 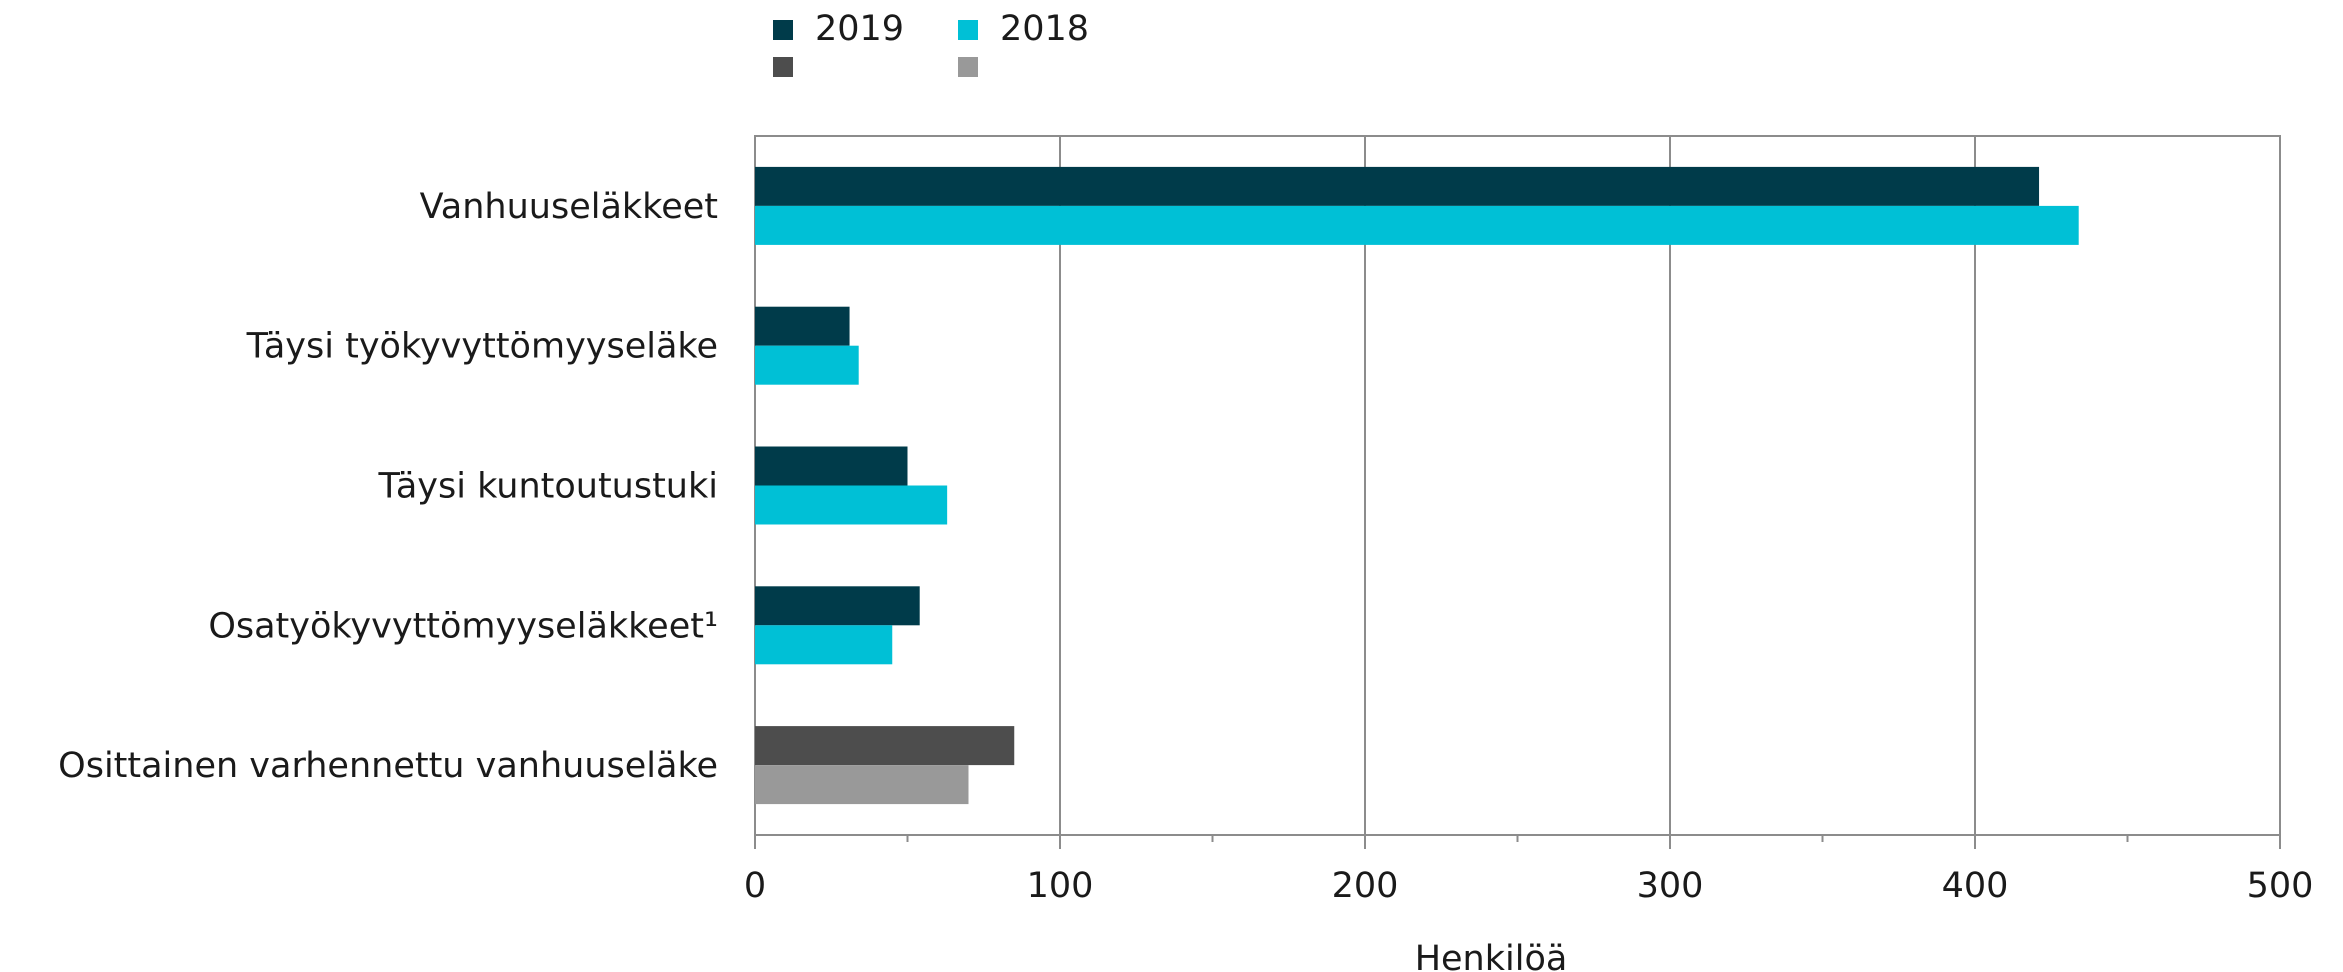 I want to click on x-axis-title: Henkilöä, so click(x=1491, y=955).